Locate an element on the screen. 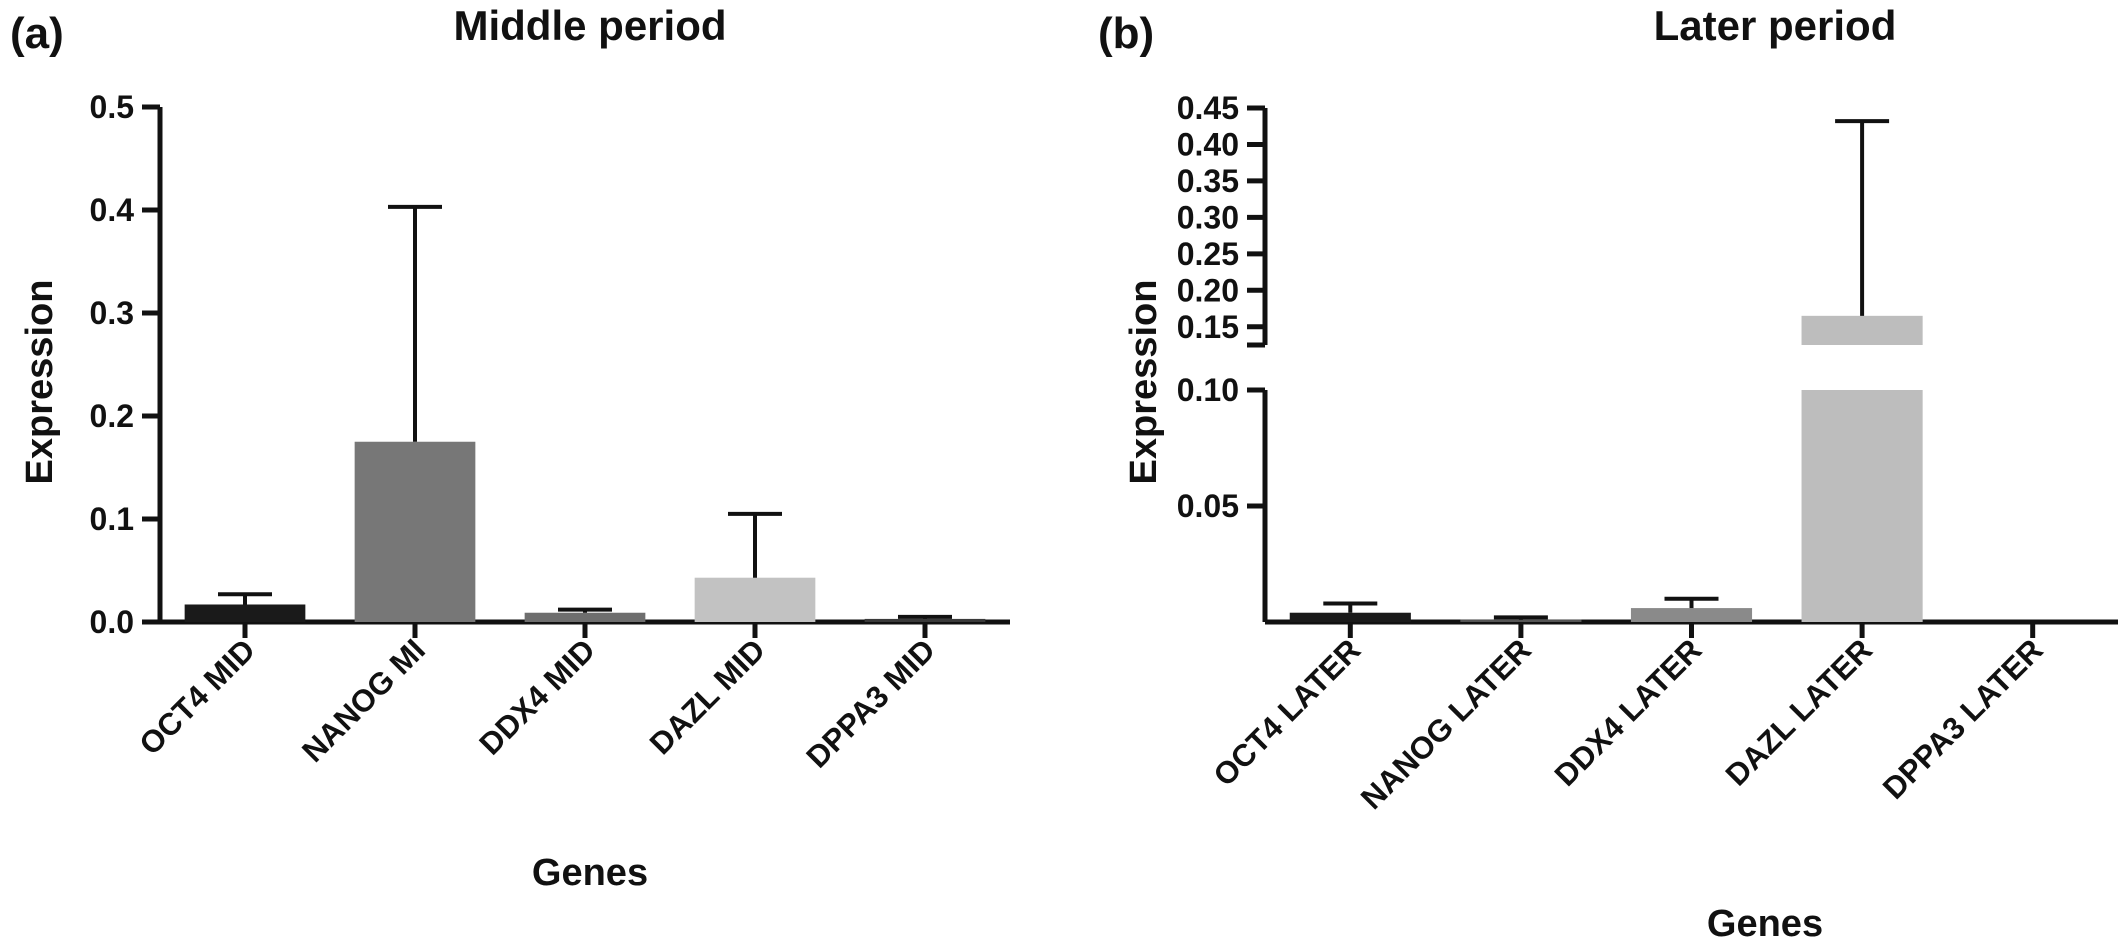 This screenshot has width=2128, height=944. panel-b-y-tick-label: 0.10 is located at coordinates (1208, 390).